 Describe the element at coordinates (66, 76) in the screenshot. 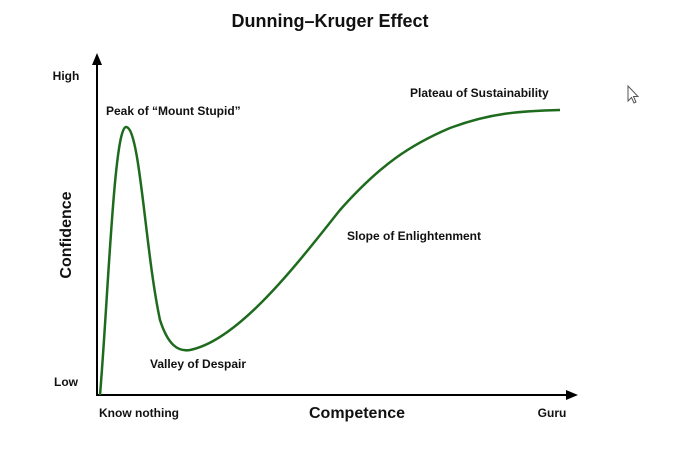

I see `y-high-label: High` at that location.